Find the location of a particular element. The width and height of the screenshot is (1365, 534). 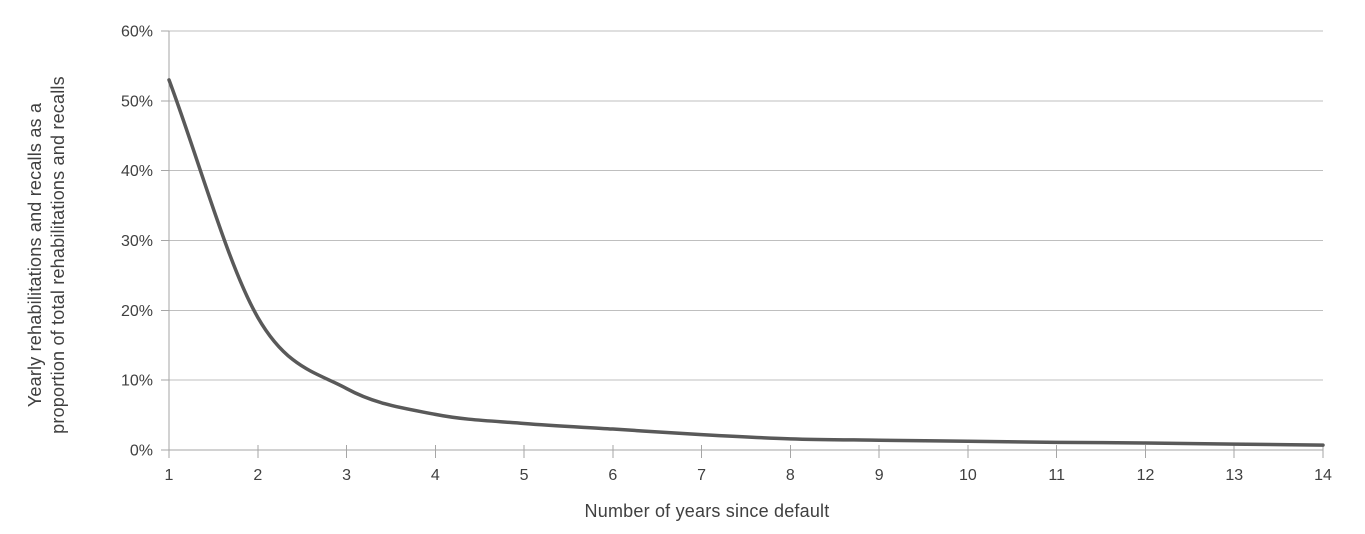

y-tick-label: 10% is located at coordinates (137, 381).